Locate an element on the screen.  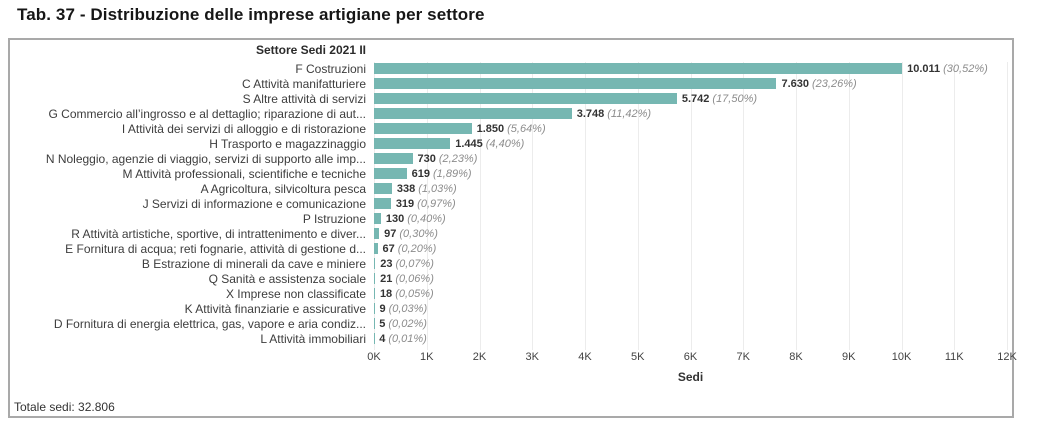
bar-track: 18 (0,05%) is located at coordinates (690, 293).